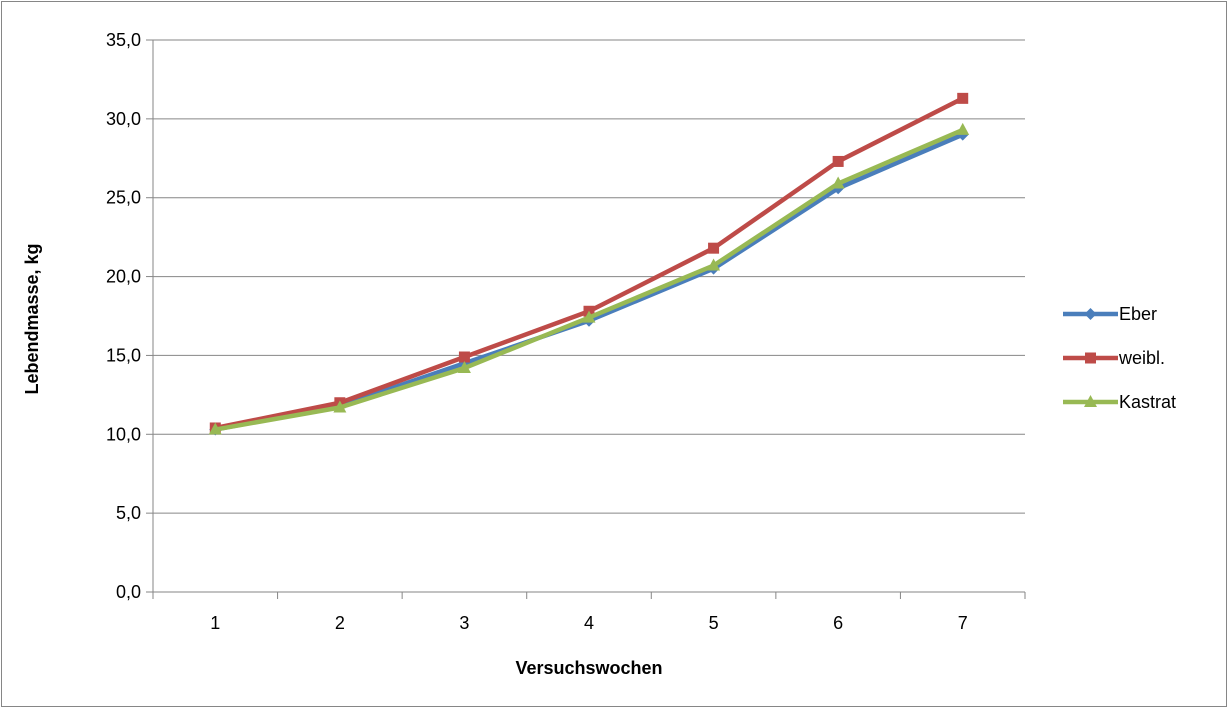 The image size is (1228, 713). I want to click on legend-entry: Eber, so click(1110, 314).